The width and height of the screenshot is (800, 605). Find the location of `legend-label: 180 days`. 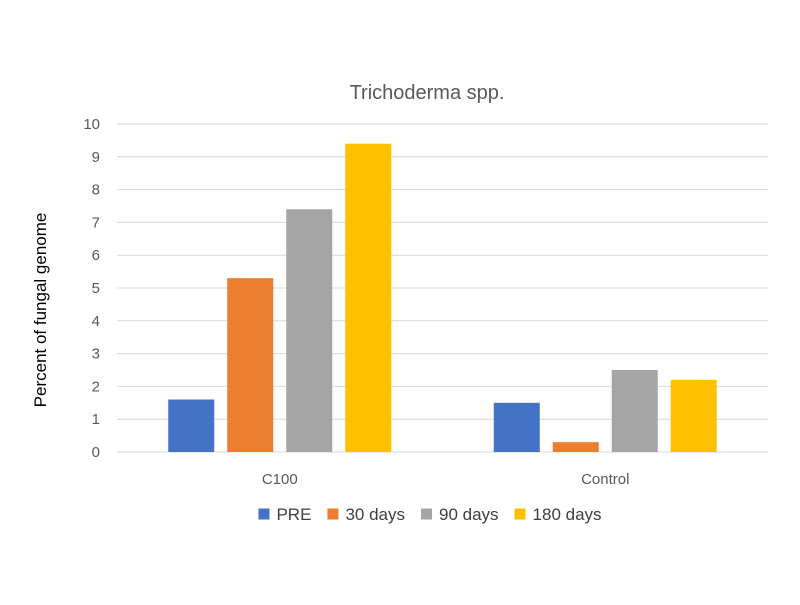

legend-label: 180 days is located at coordinates (567, 514).